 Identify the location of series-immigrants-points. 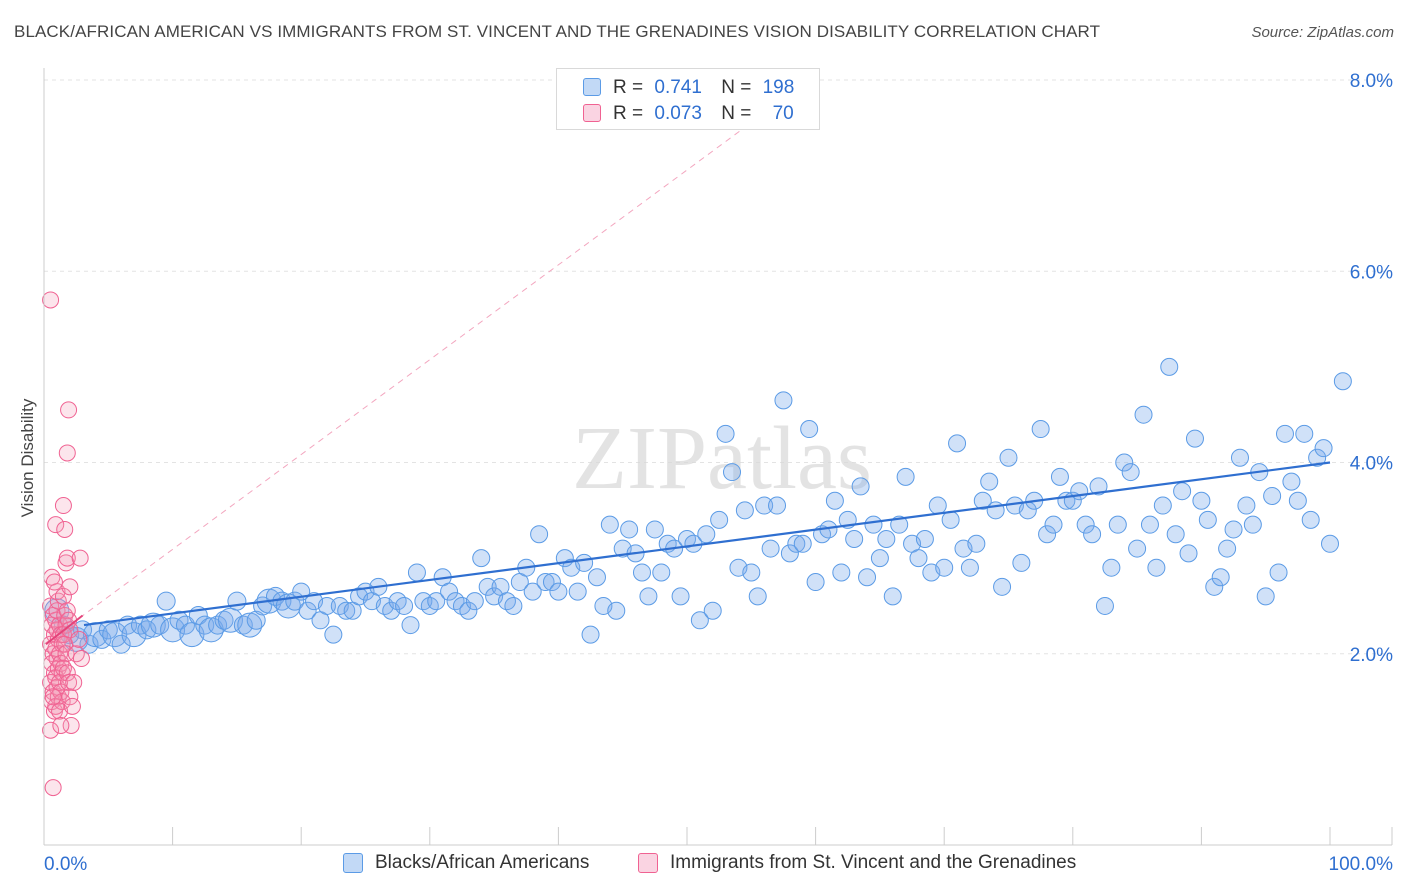
(66, 544).